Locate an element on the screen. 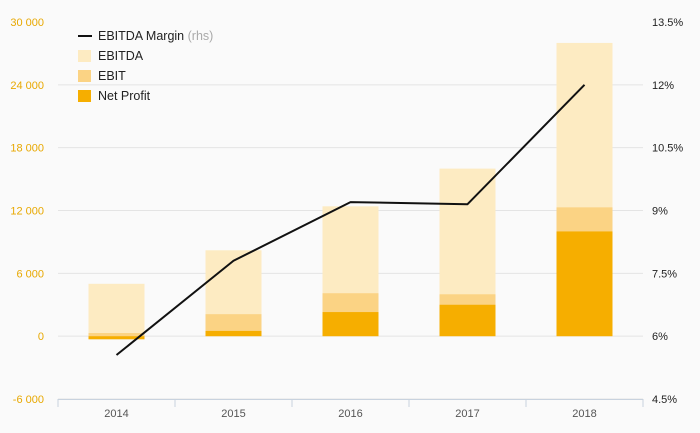  left-axis-tick-label: 6 000 is located at coordinates (30, 274).